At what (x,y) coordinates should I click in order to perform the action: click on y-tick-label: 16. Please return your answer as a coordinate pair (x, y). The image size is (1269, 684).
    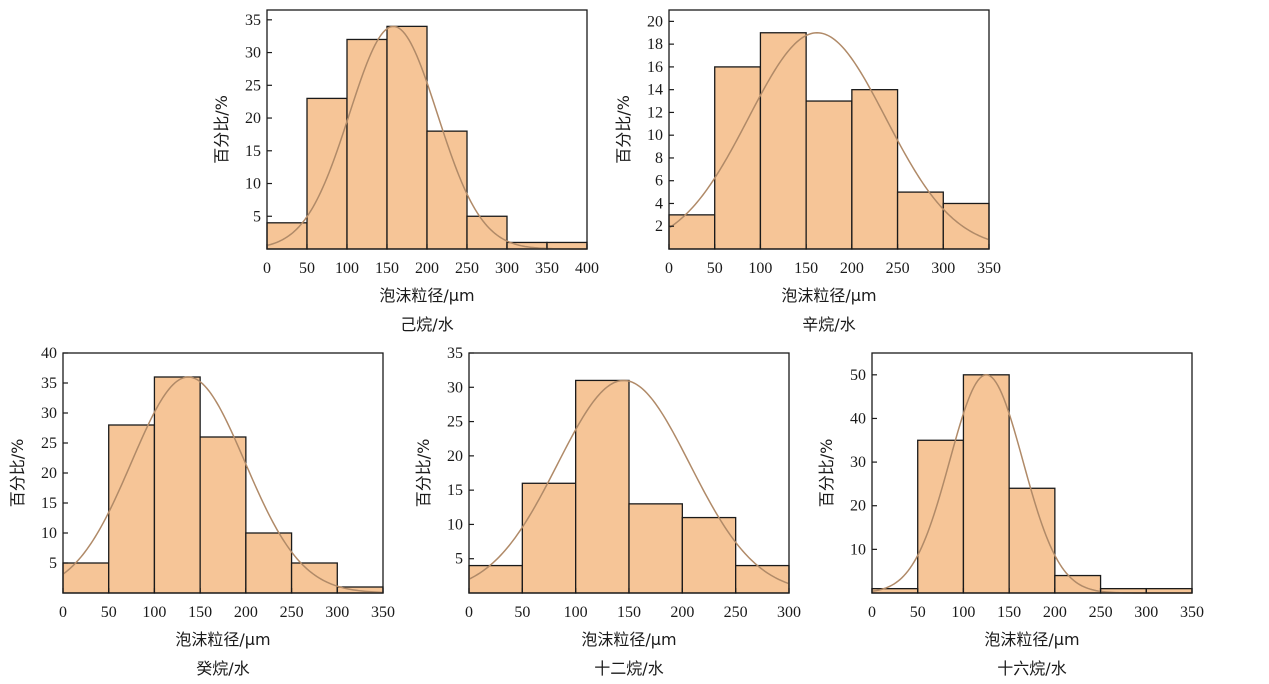
    Looking at the image, I should click on (655, 67).